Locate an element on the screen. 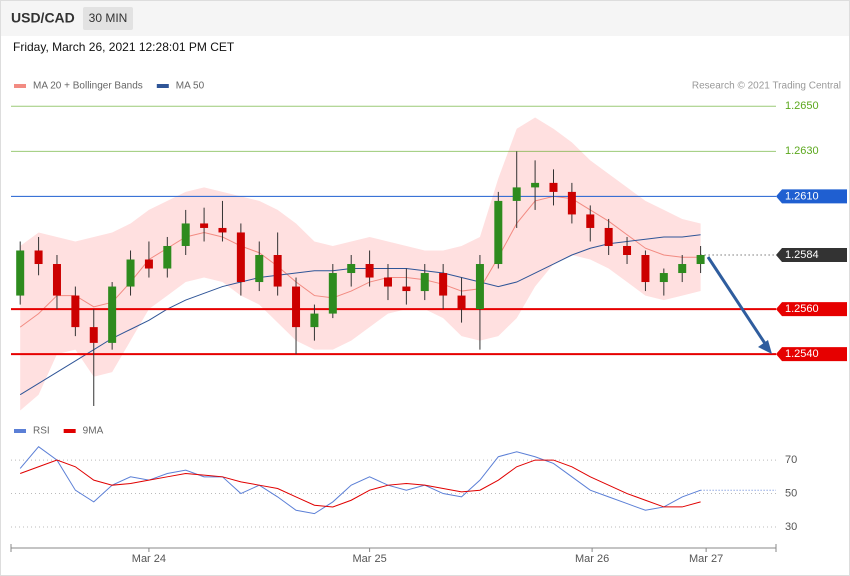 This screenshot has height=576, width=850. legend-label: 9MA is located at coordinates (93, 431).